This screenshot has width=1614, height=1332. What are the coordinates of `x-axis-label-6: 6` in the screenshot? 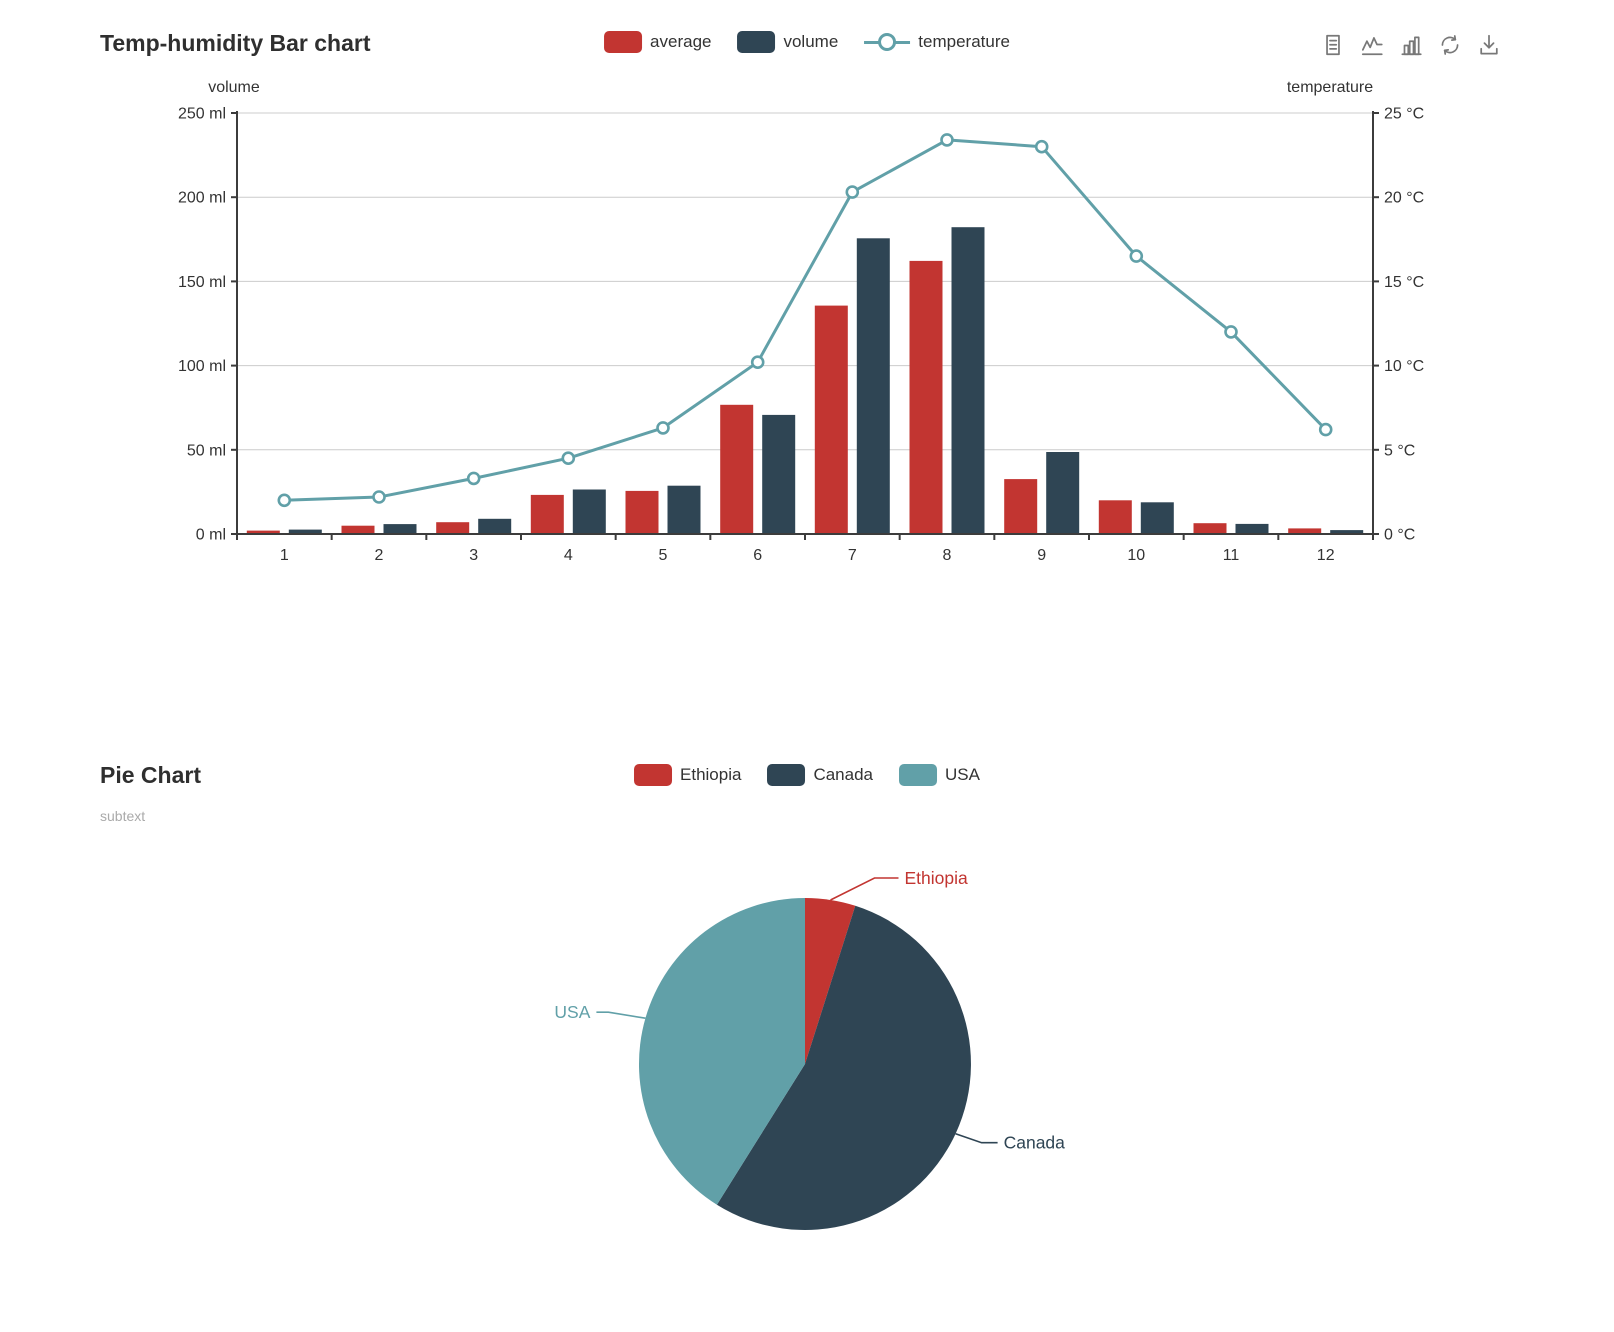 It's located at (757, 555).